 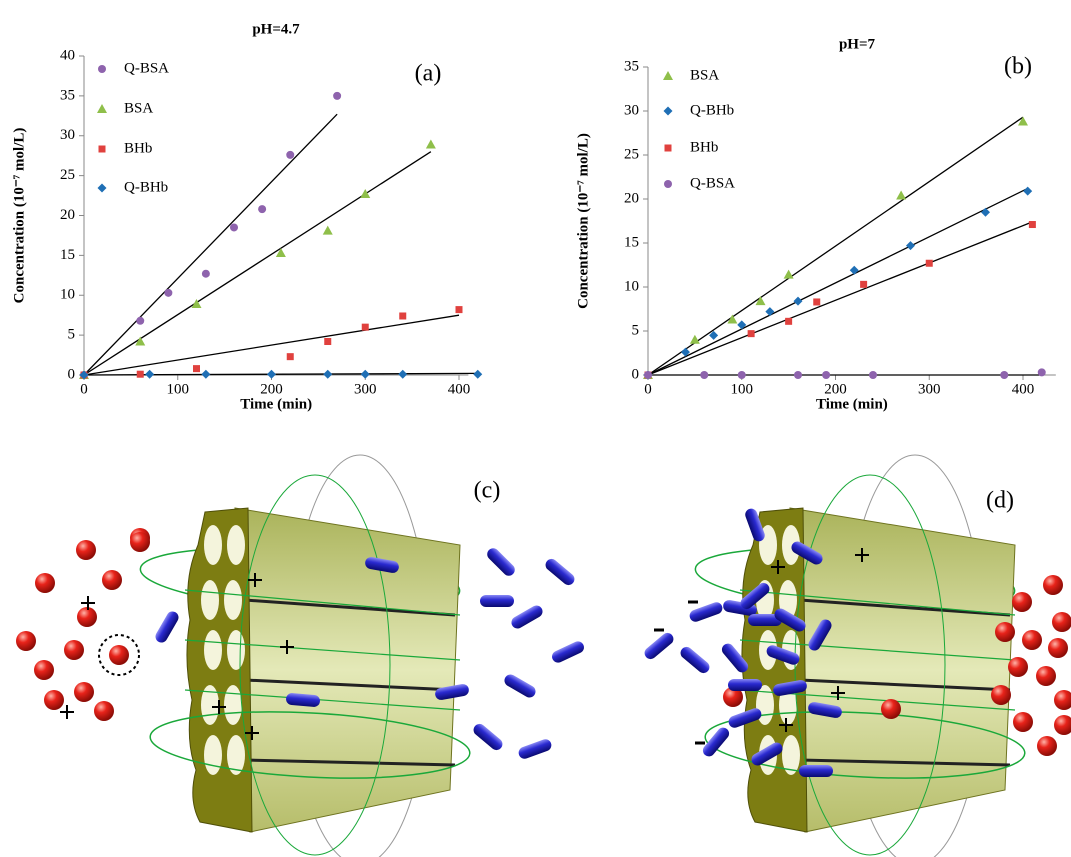 I want to click on panel-label: (a), so click(x=428, y=74).